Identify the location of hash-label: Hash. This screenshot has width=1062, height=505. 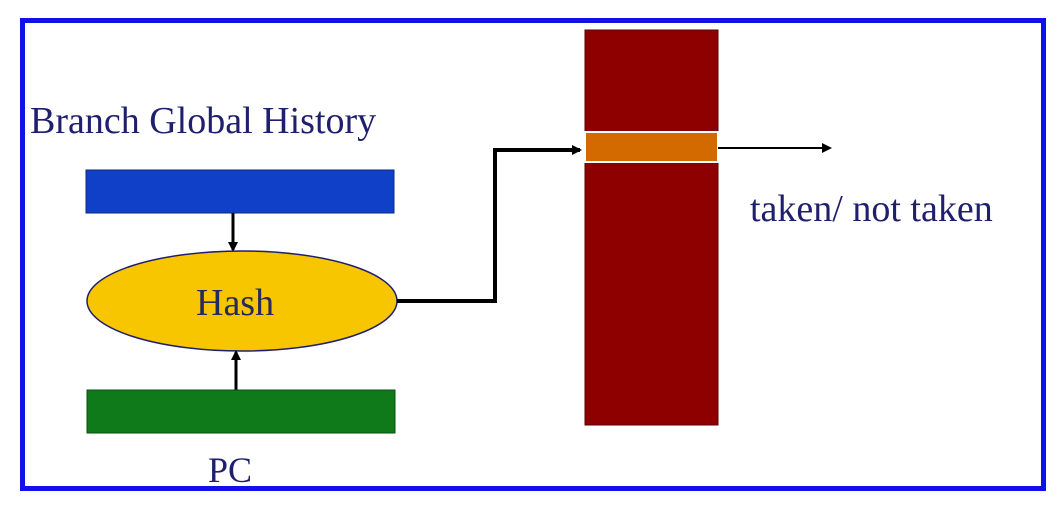
(235, 303).